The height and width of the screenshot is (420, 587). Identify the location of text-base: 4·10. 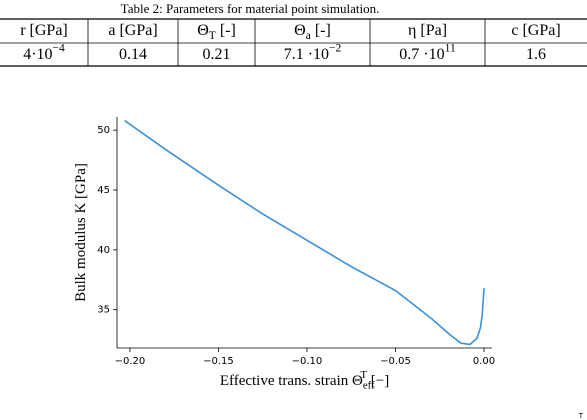
(37, 54).